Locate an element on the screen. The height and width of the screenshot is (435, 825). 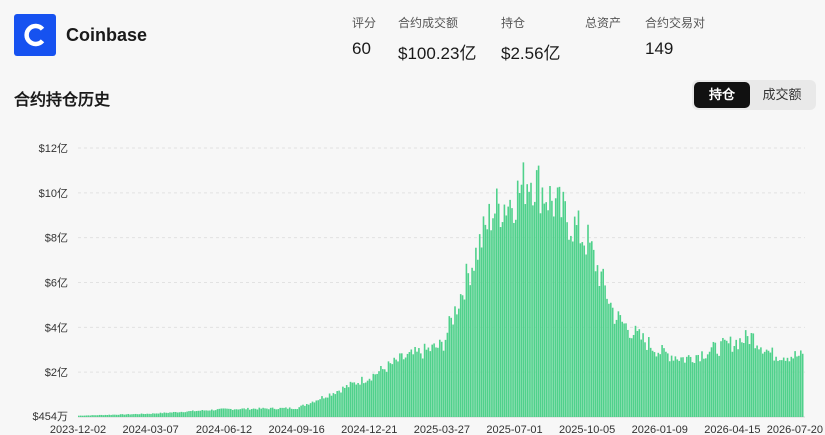
stat-futures-volume: 合约成交额 $100.23亿 is located at coordinates (437, 39).